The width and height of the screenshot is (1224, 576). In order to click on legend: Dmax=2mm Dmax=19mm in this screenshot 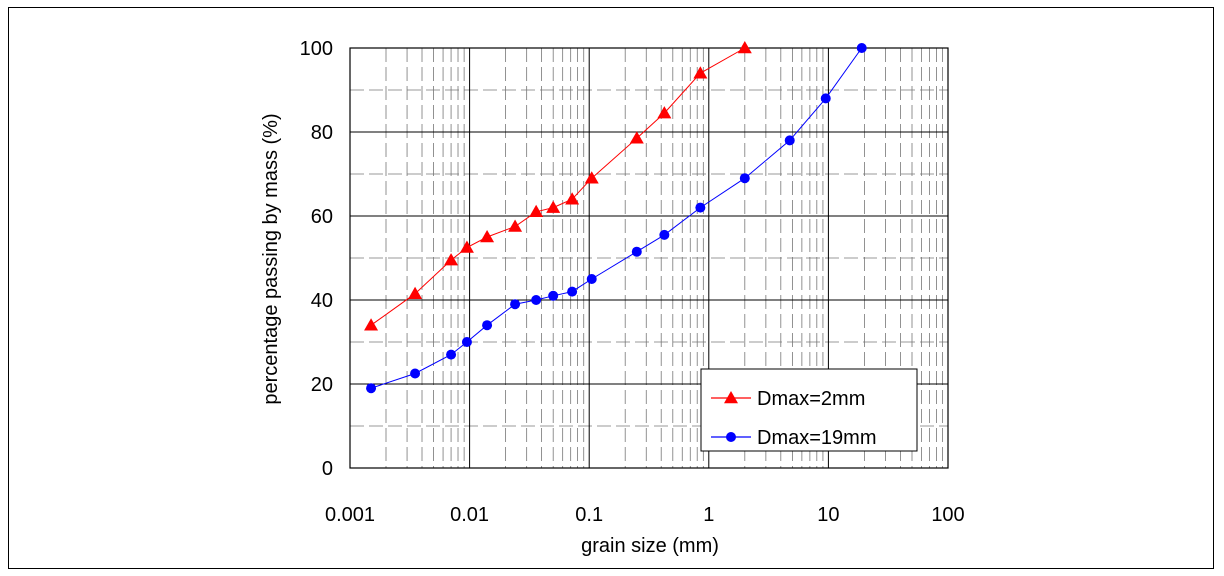, I will do `click(809, 410)`.